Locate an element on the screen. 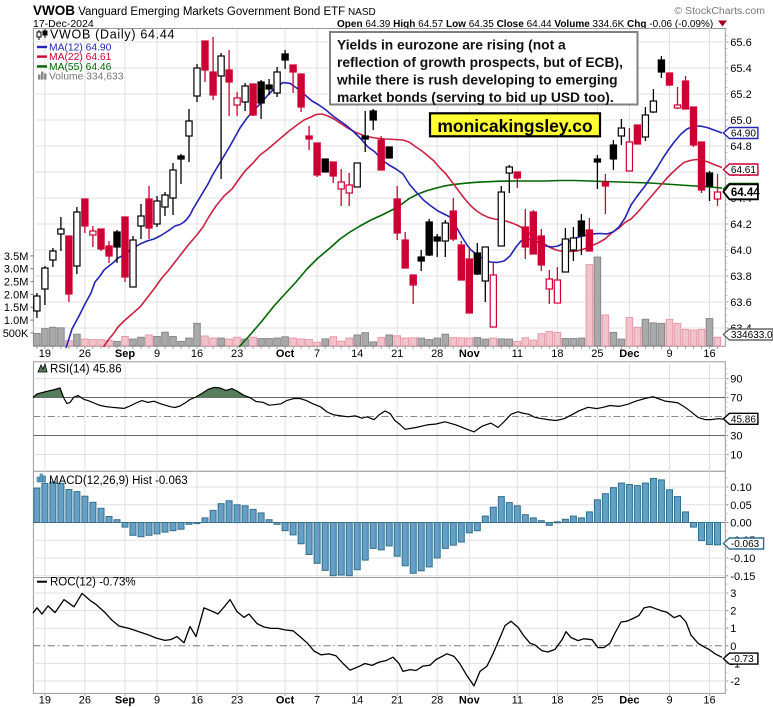 This screenshot has width=773, height=708. svg-text: 10 is located at coordinates (736, 456).